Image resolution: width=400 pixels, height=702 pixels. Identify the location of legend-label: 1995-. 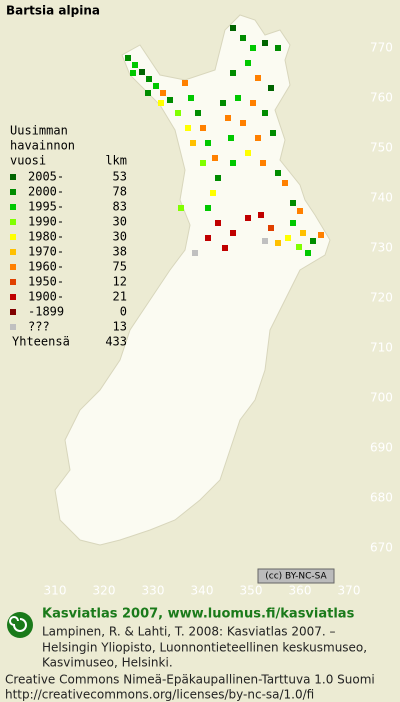
(46, 207).